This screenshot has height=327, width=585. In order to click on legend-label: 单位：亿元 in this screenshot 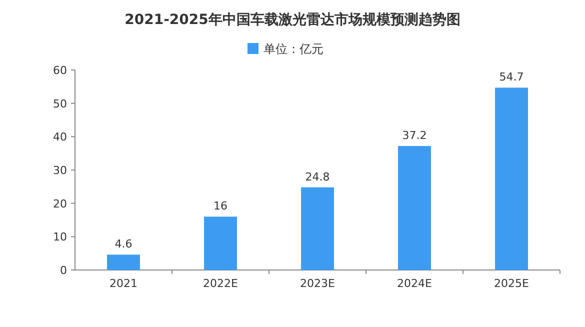, I will do `click(294, 49)`.